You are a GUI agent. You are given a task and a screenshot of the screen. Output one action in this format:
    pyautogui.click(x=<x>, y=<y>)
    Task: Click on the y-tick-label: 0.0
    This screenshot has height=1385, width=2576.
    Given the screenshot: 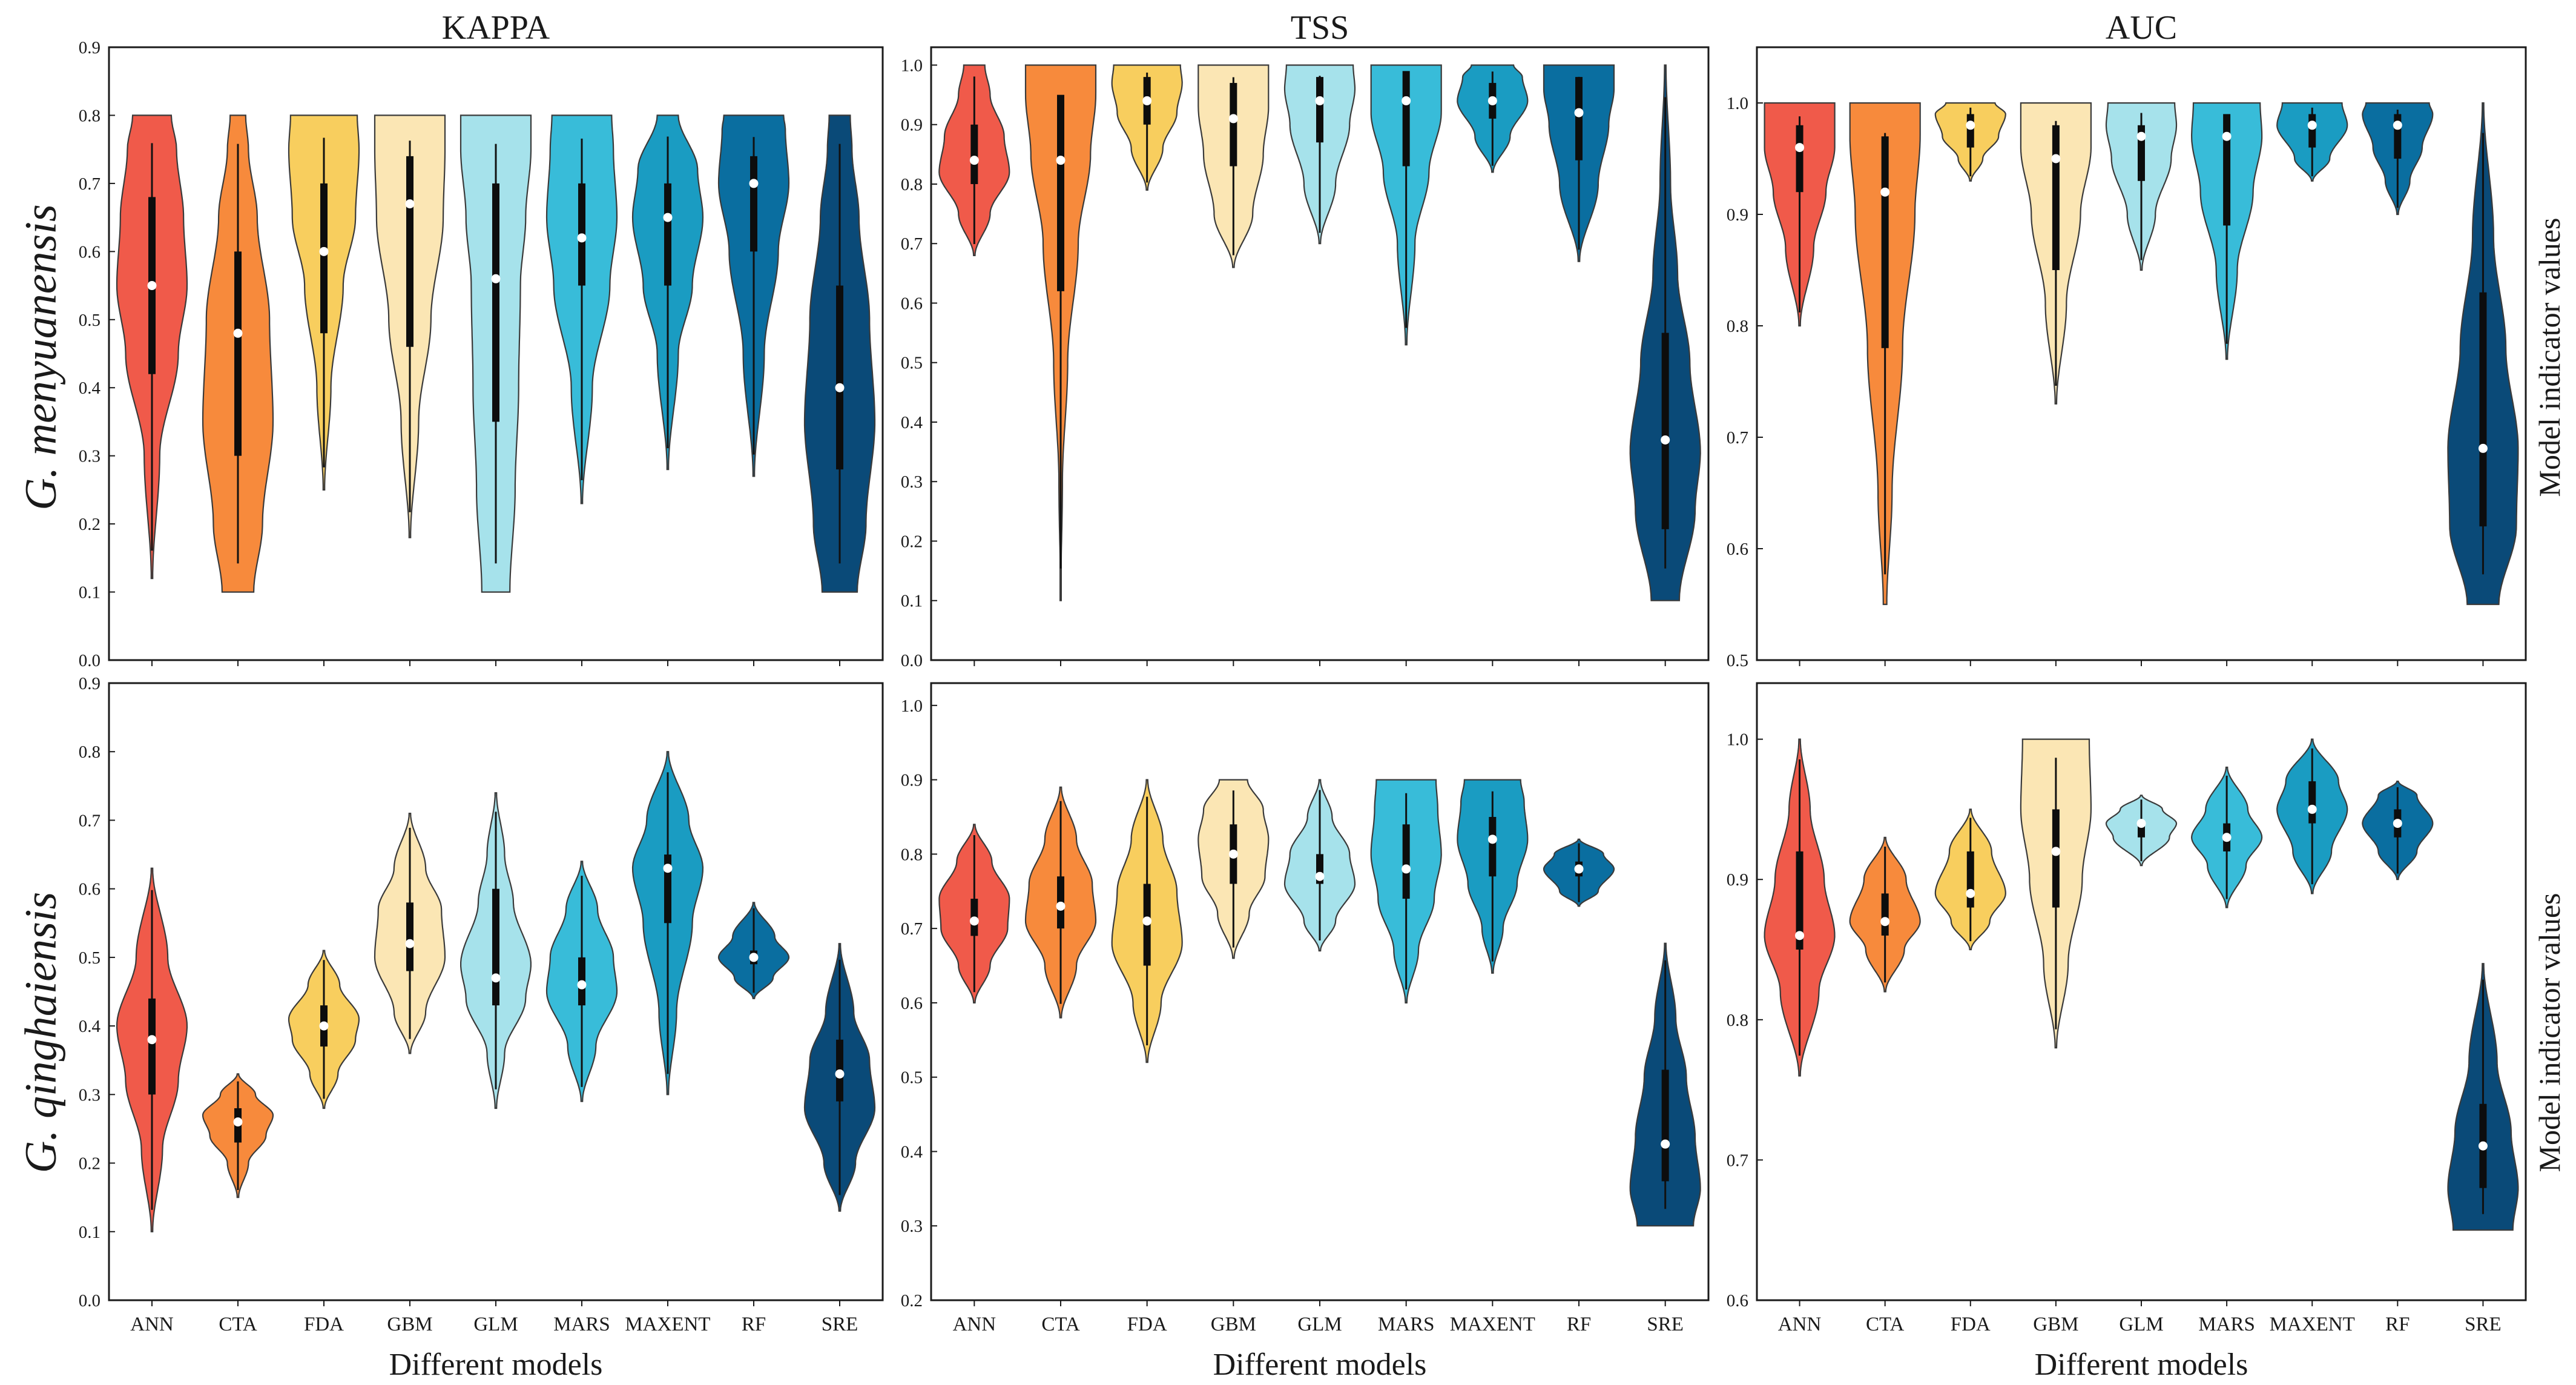 What is the action you would take?
    pyautogui.click(x=89, y=660)
    